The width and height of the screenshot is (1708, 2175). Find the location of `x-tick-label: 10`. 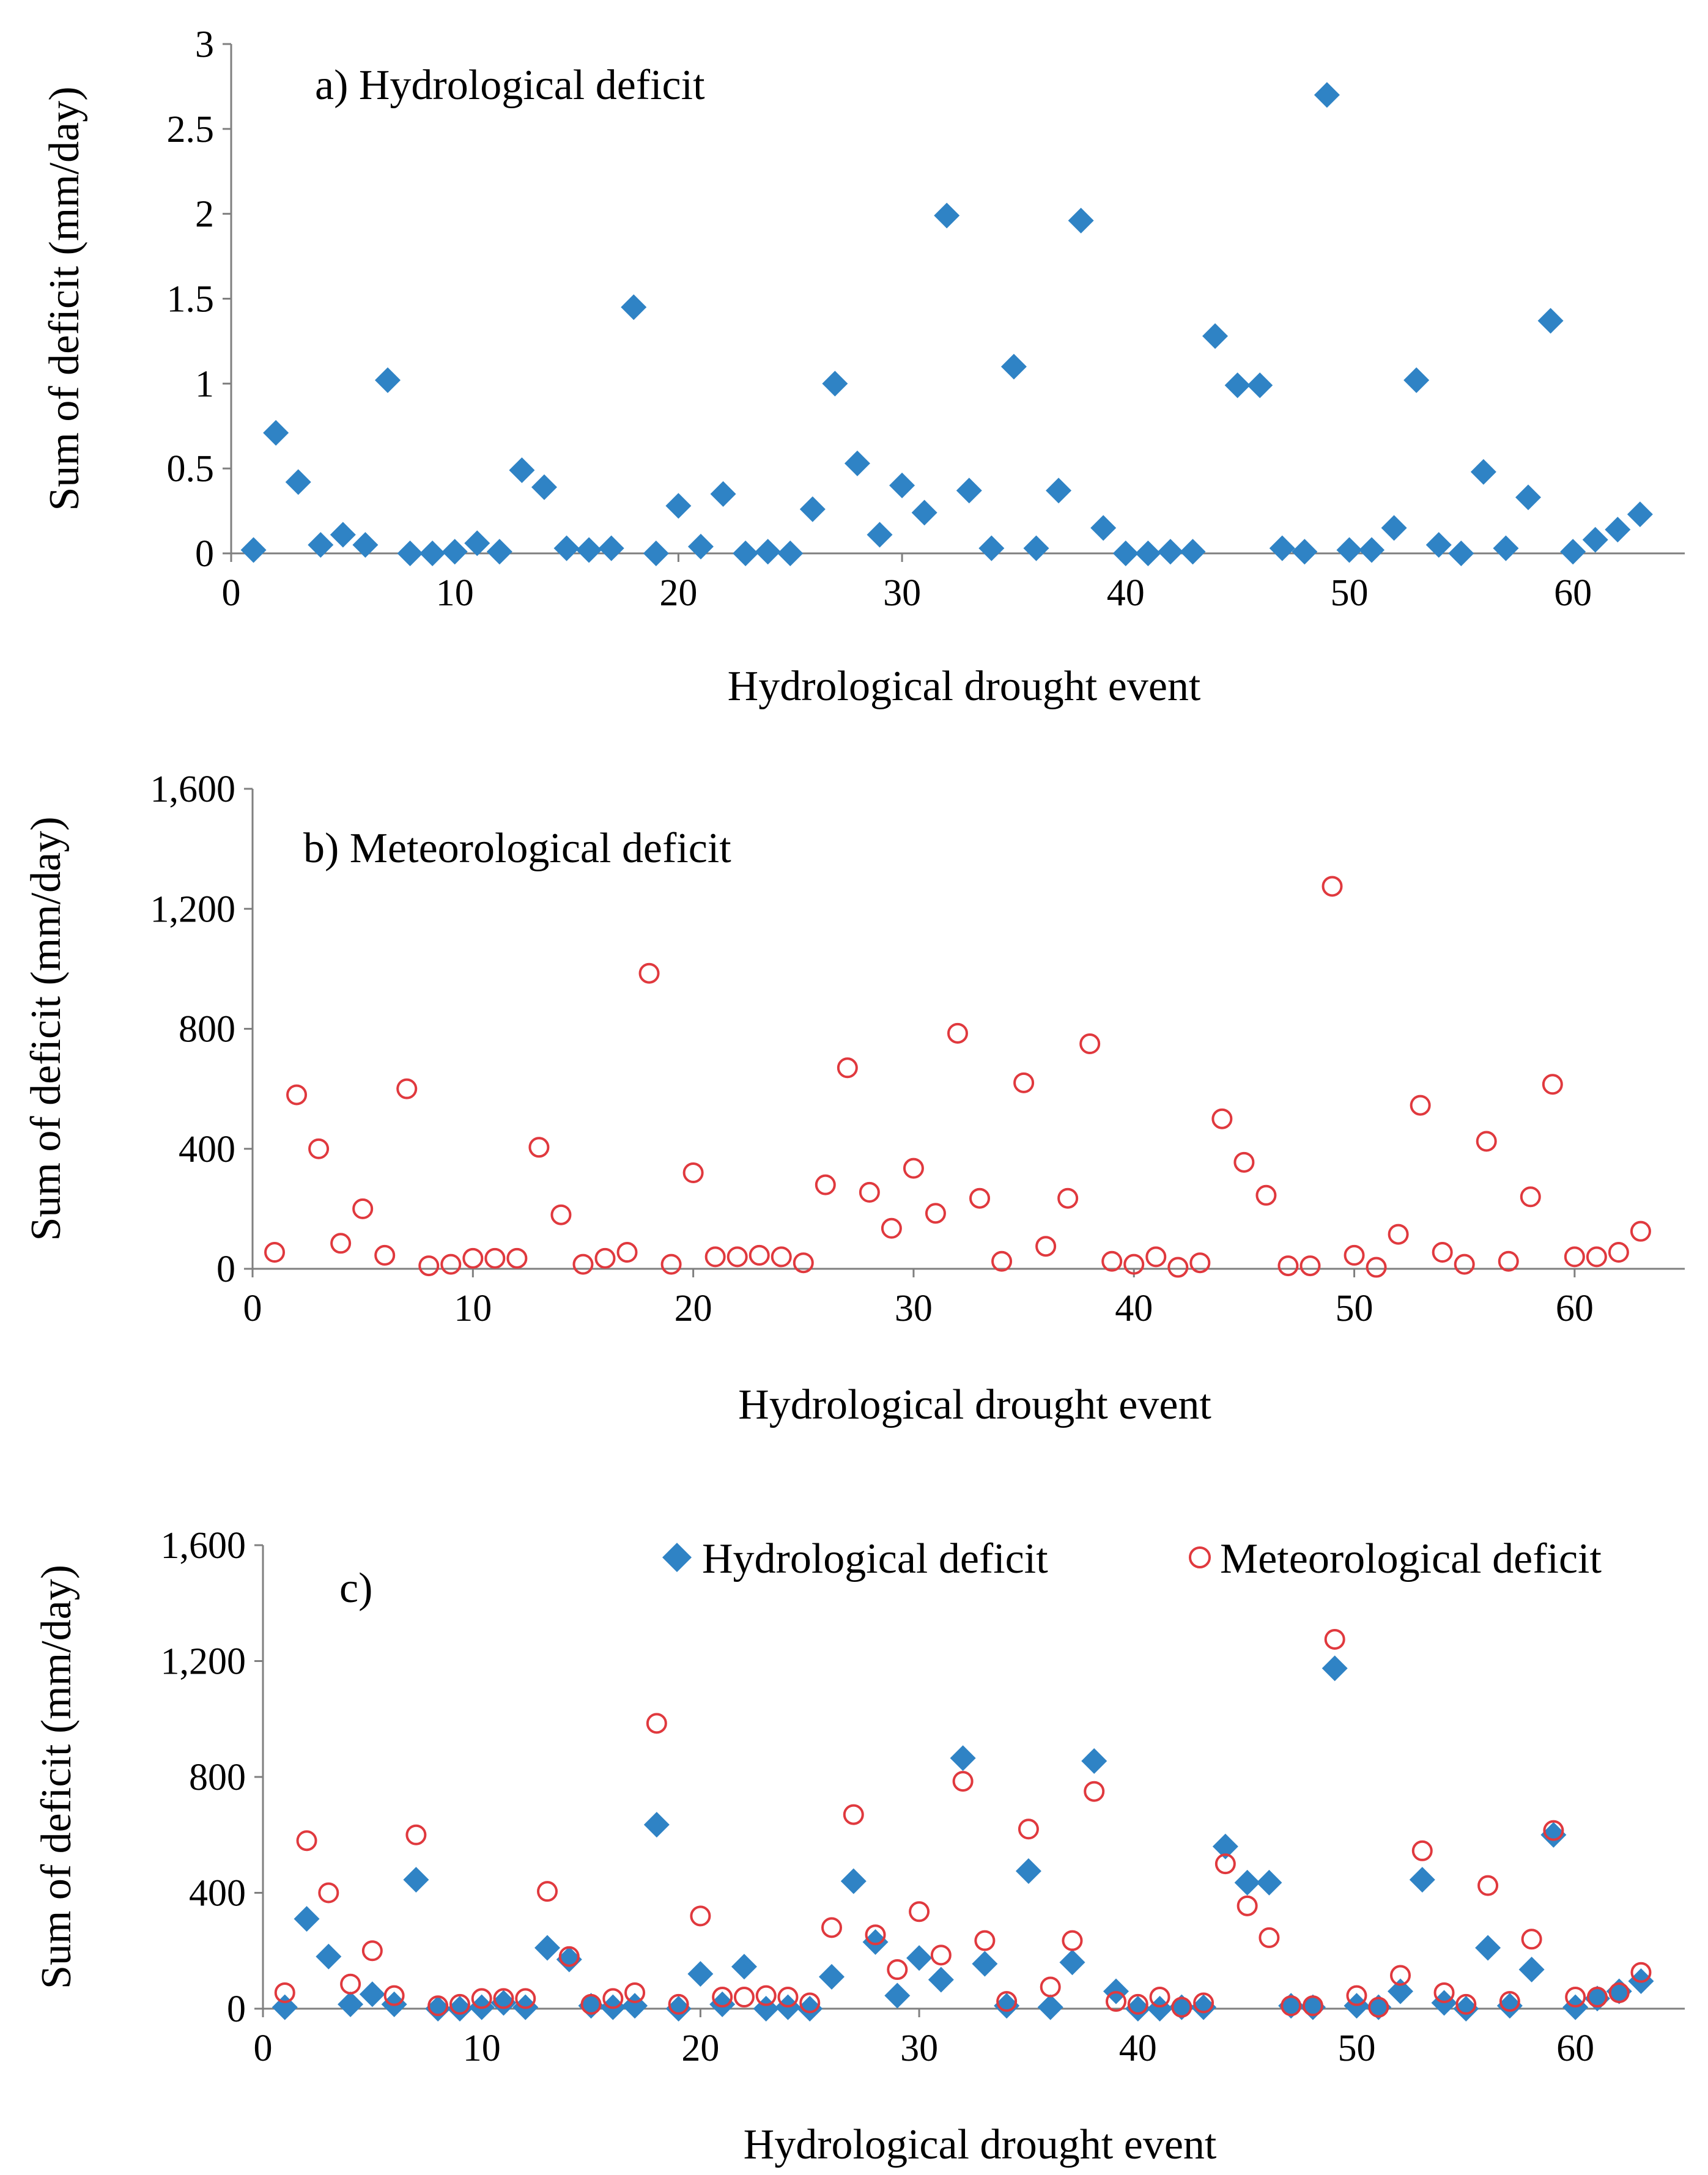

x-tick-label: 10 is located at coordinates (482, 2049).